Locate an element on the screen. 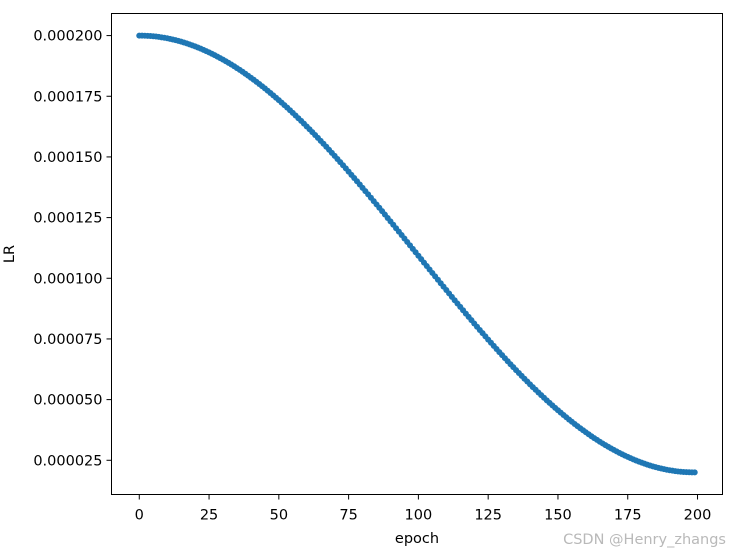  x-tick-label: 25 is located at coordinates (209, 516).